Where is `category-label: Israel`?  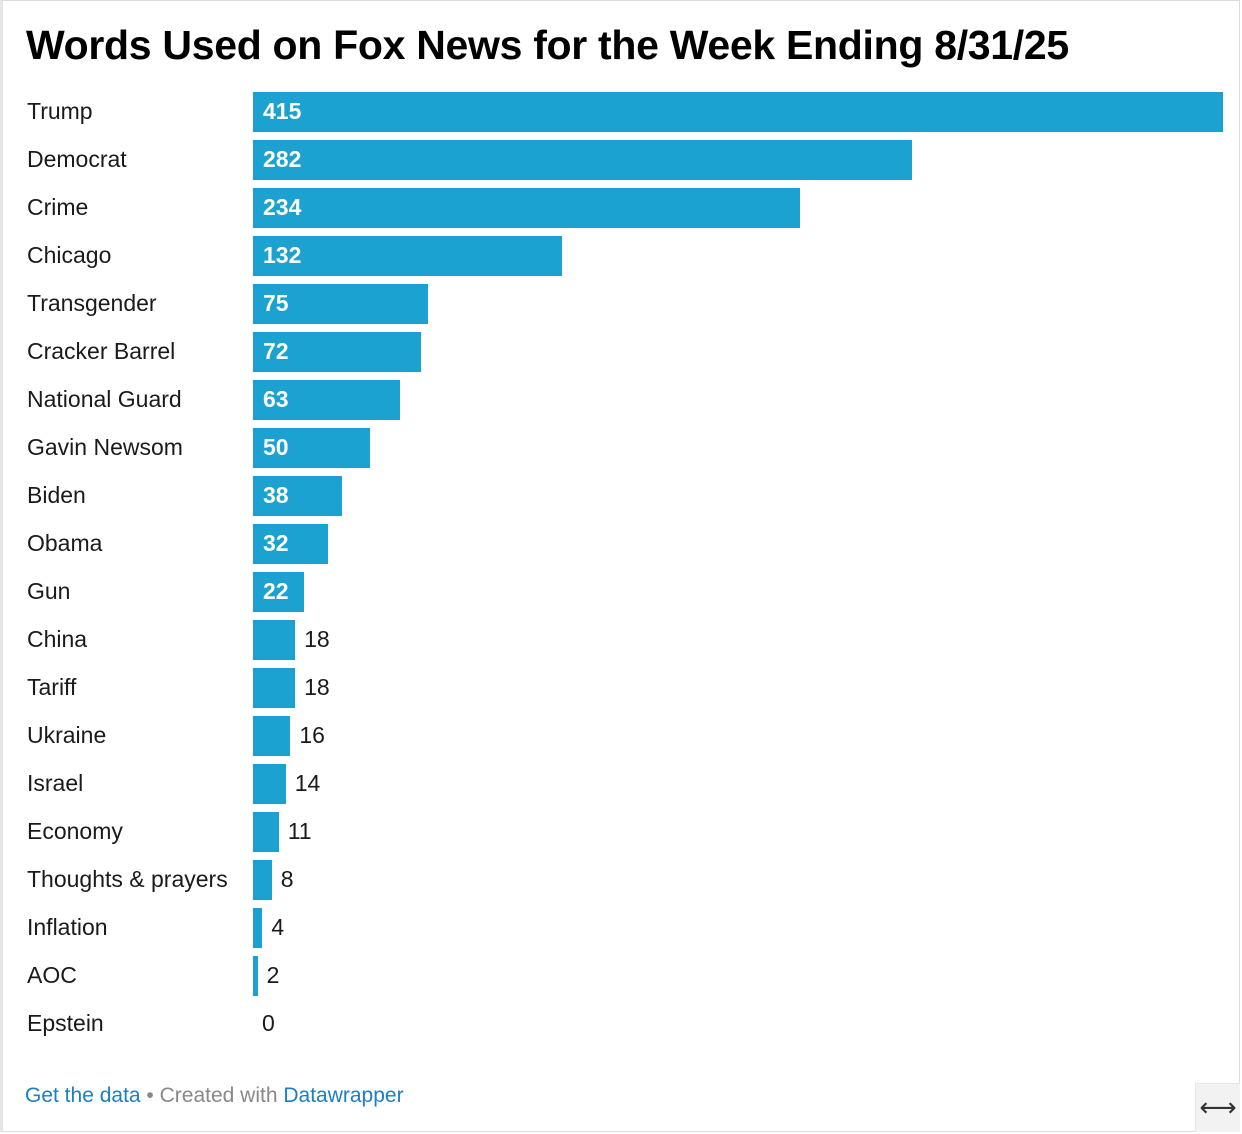
category-label: Israel is located at coordinates (55, 783).